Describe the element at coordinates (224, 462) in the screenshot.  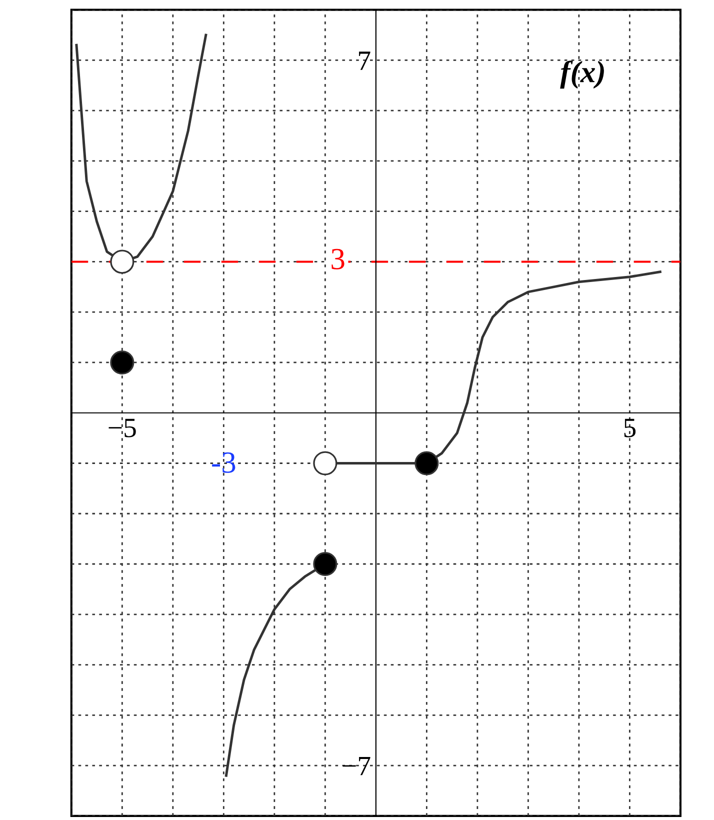
I see `annotation: -3` at that location.